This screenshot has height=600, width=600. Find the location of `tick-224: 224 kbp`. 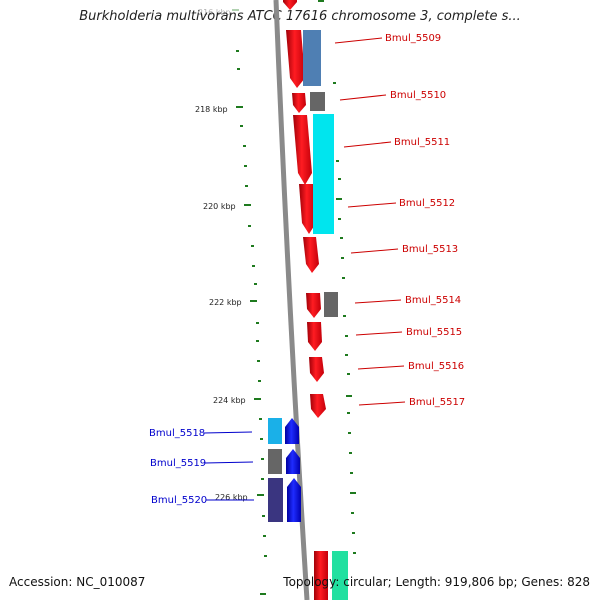

tick-224: 224 kbp is located at coordinates (237, 400).